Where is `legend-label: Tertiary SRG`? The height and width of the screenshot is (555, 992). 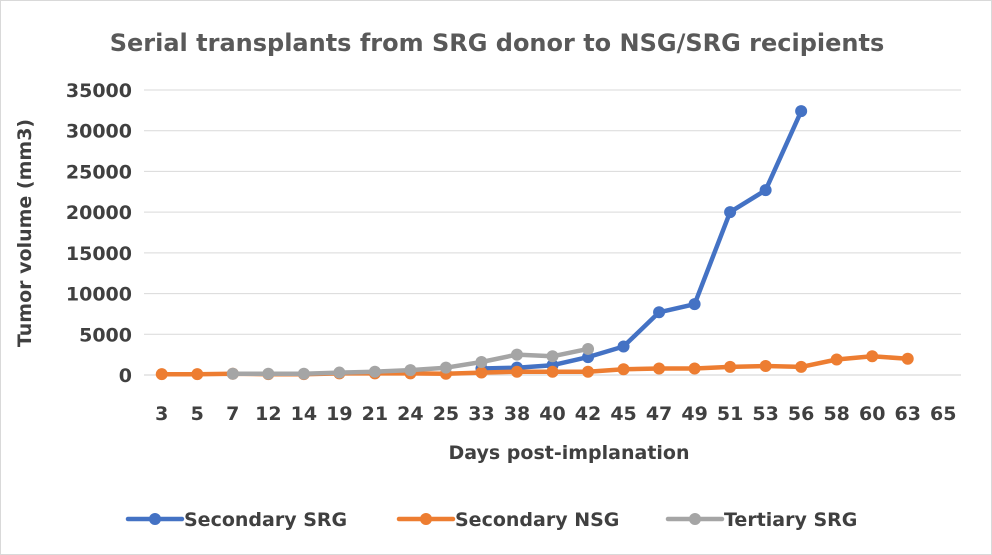 legend-label: Tertiary SRG is located at coordinates (790, 520).